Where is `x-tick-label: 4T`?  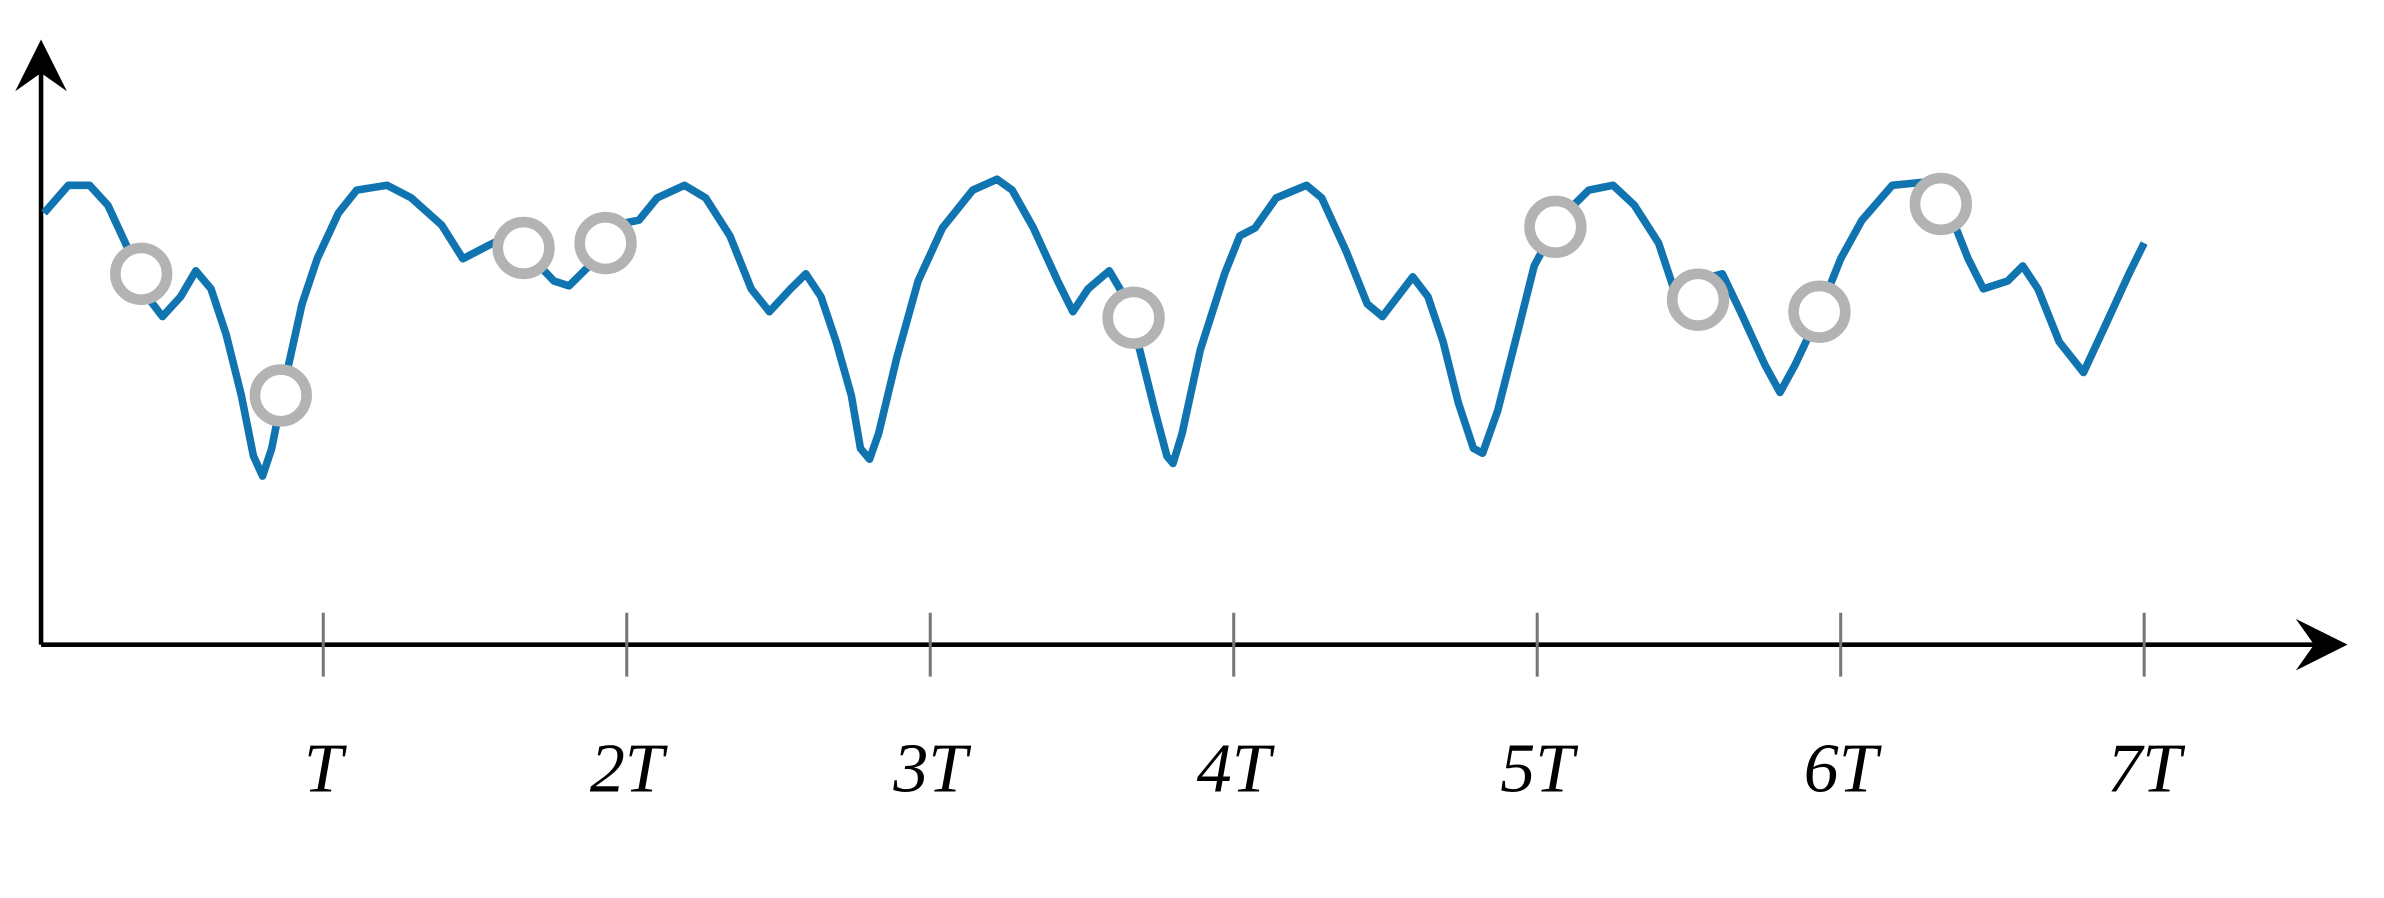 x-tick-label: 4T is located at coordinates (1236, 768).